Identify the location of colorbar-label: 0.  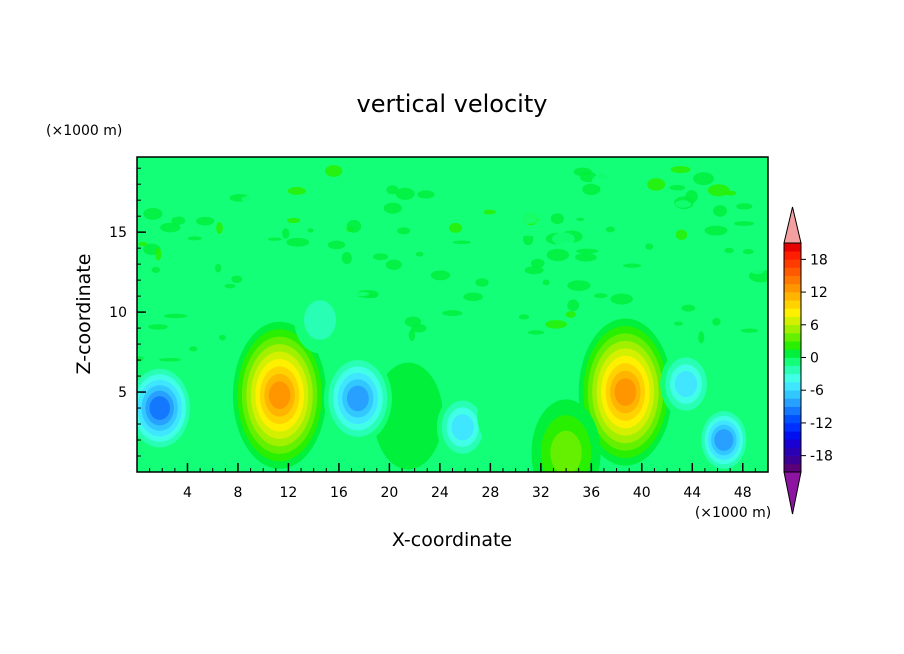
(814, 359).